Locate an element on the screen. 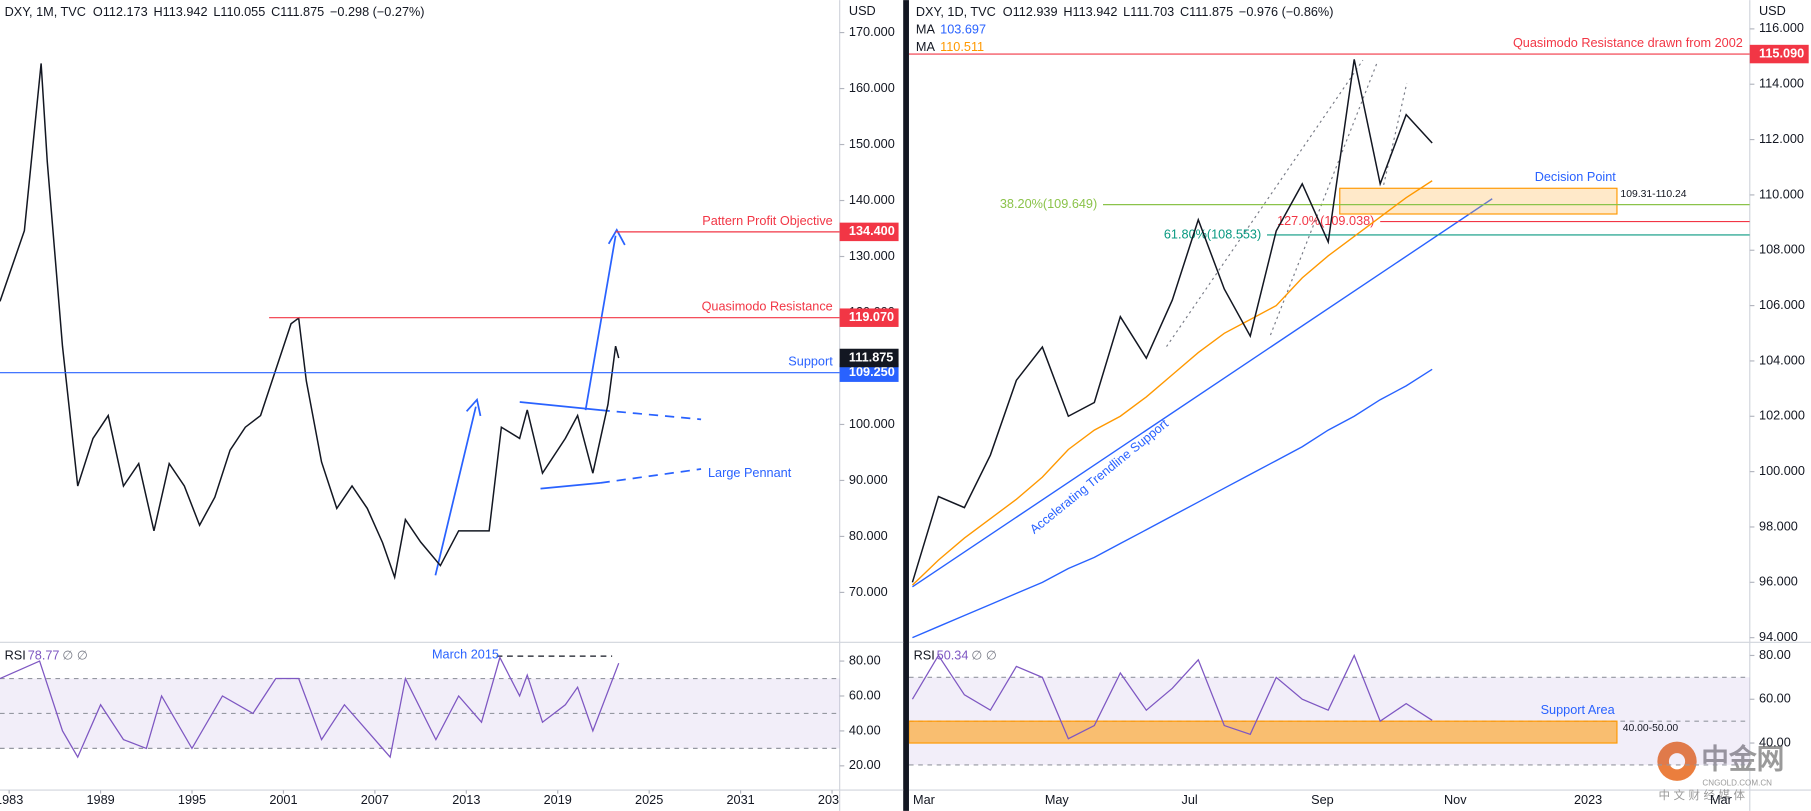 The height and width of the screenshot is (811, 1811). y-tick-label: 130.000 is located at coordinates (872, 256).